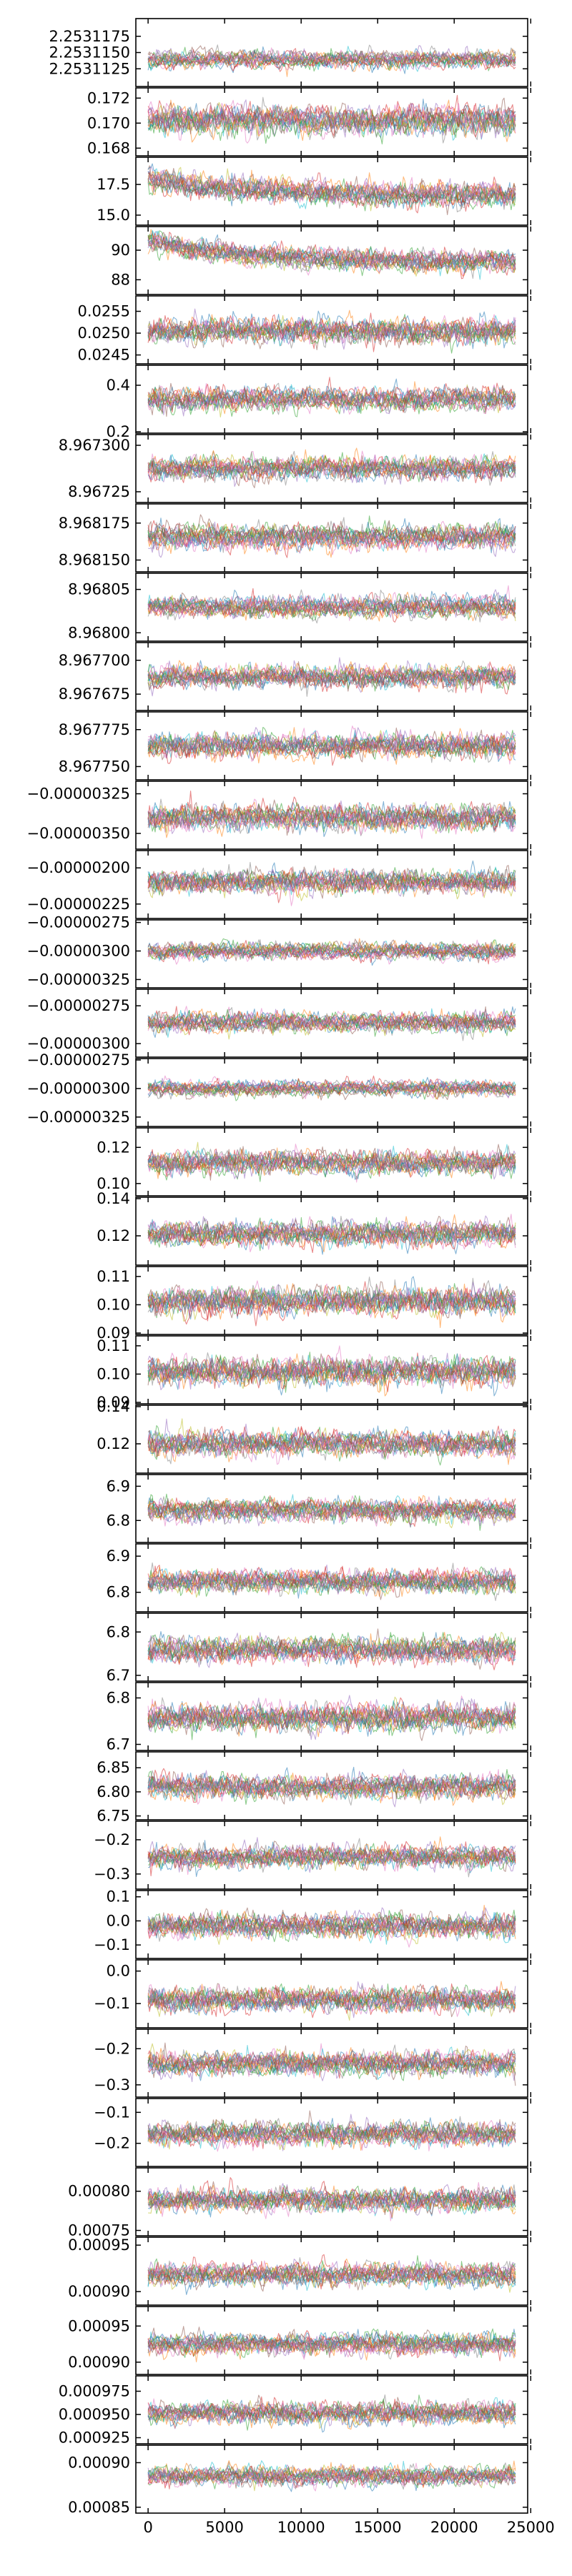 The width and height of the screenshot is (572, 2576). I want to click on y-tick-label: −0.00000225, so click(78, 904).